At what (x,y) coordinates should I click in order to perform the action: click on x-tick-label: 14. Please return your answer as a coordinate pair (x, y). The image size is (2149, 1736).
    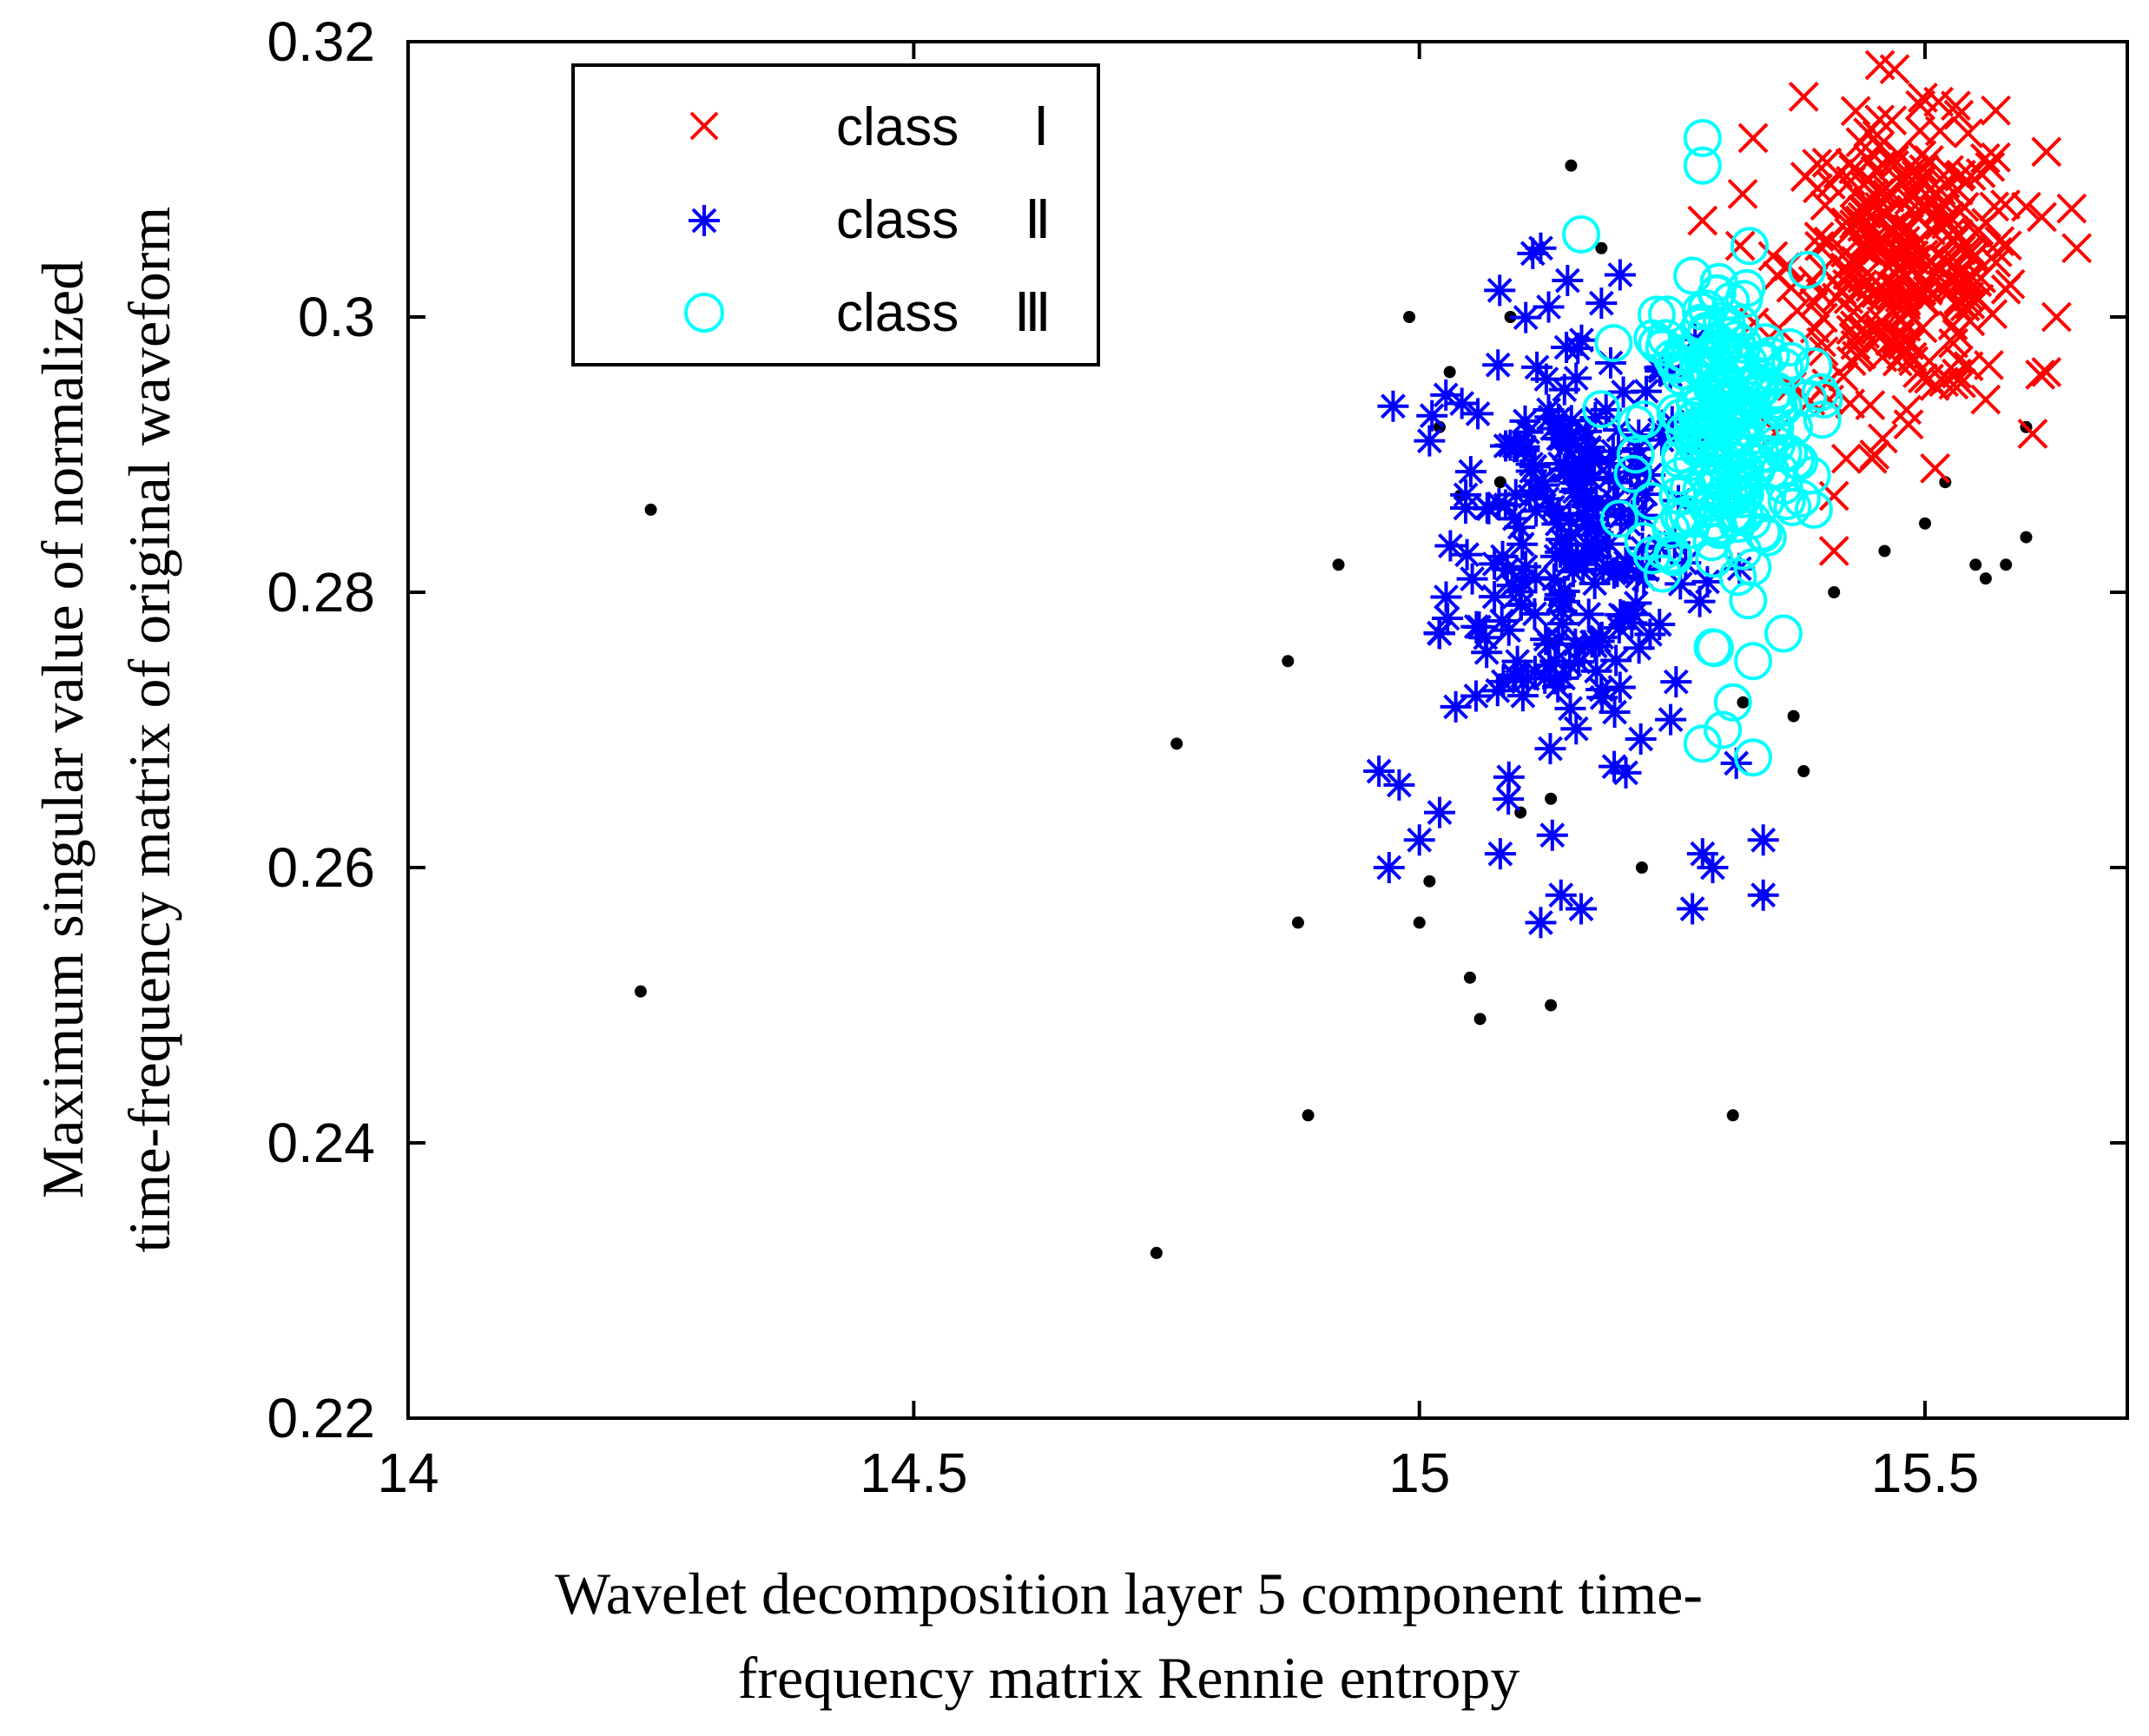
    Looking at the image, I should click on (407, 1473).